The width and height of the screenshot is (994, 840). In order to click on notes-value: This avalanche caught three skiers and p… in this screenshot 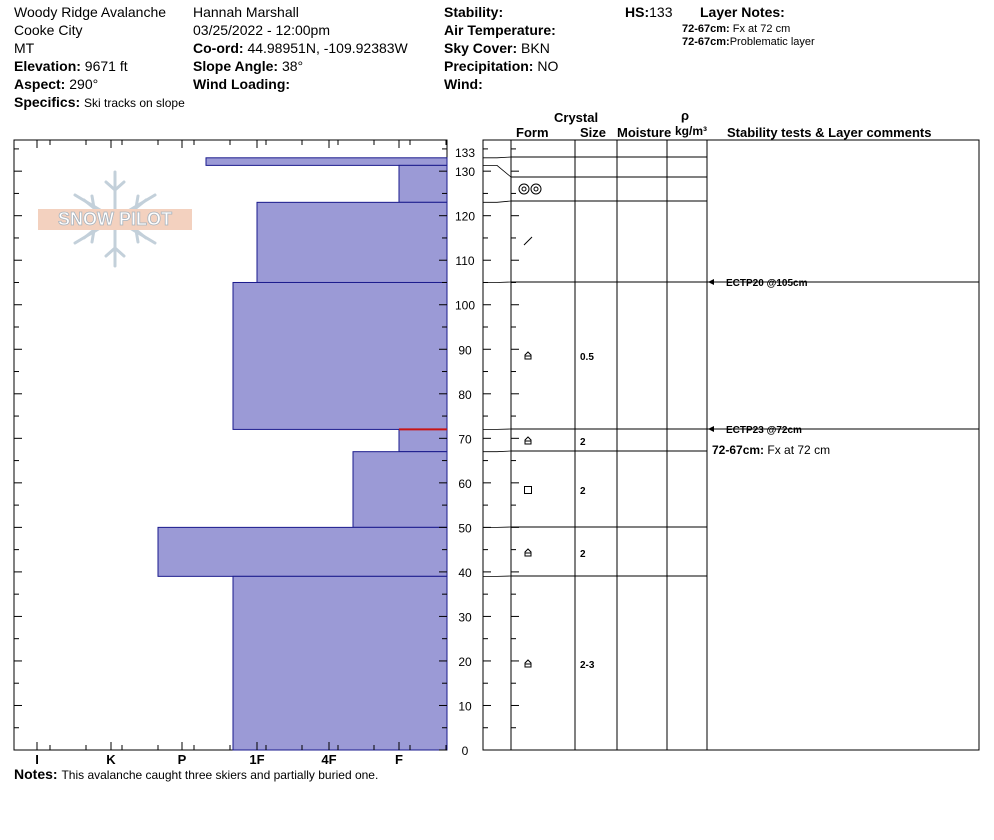, I will do `click(220, 775)`.